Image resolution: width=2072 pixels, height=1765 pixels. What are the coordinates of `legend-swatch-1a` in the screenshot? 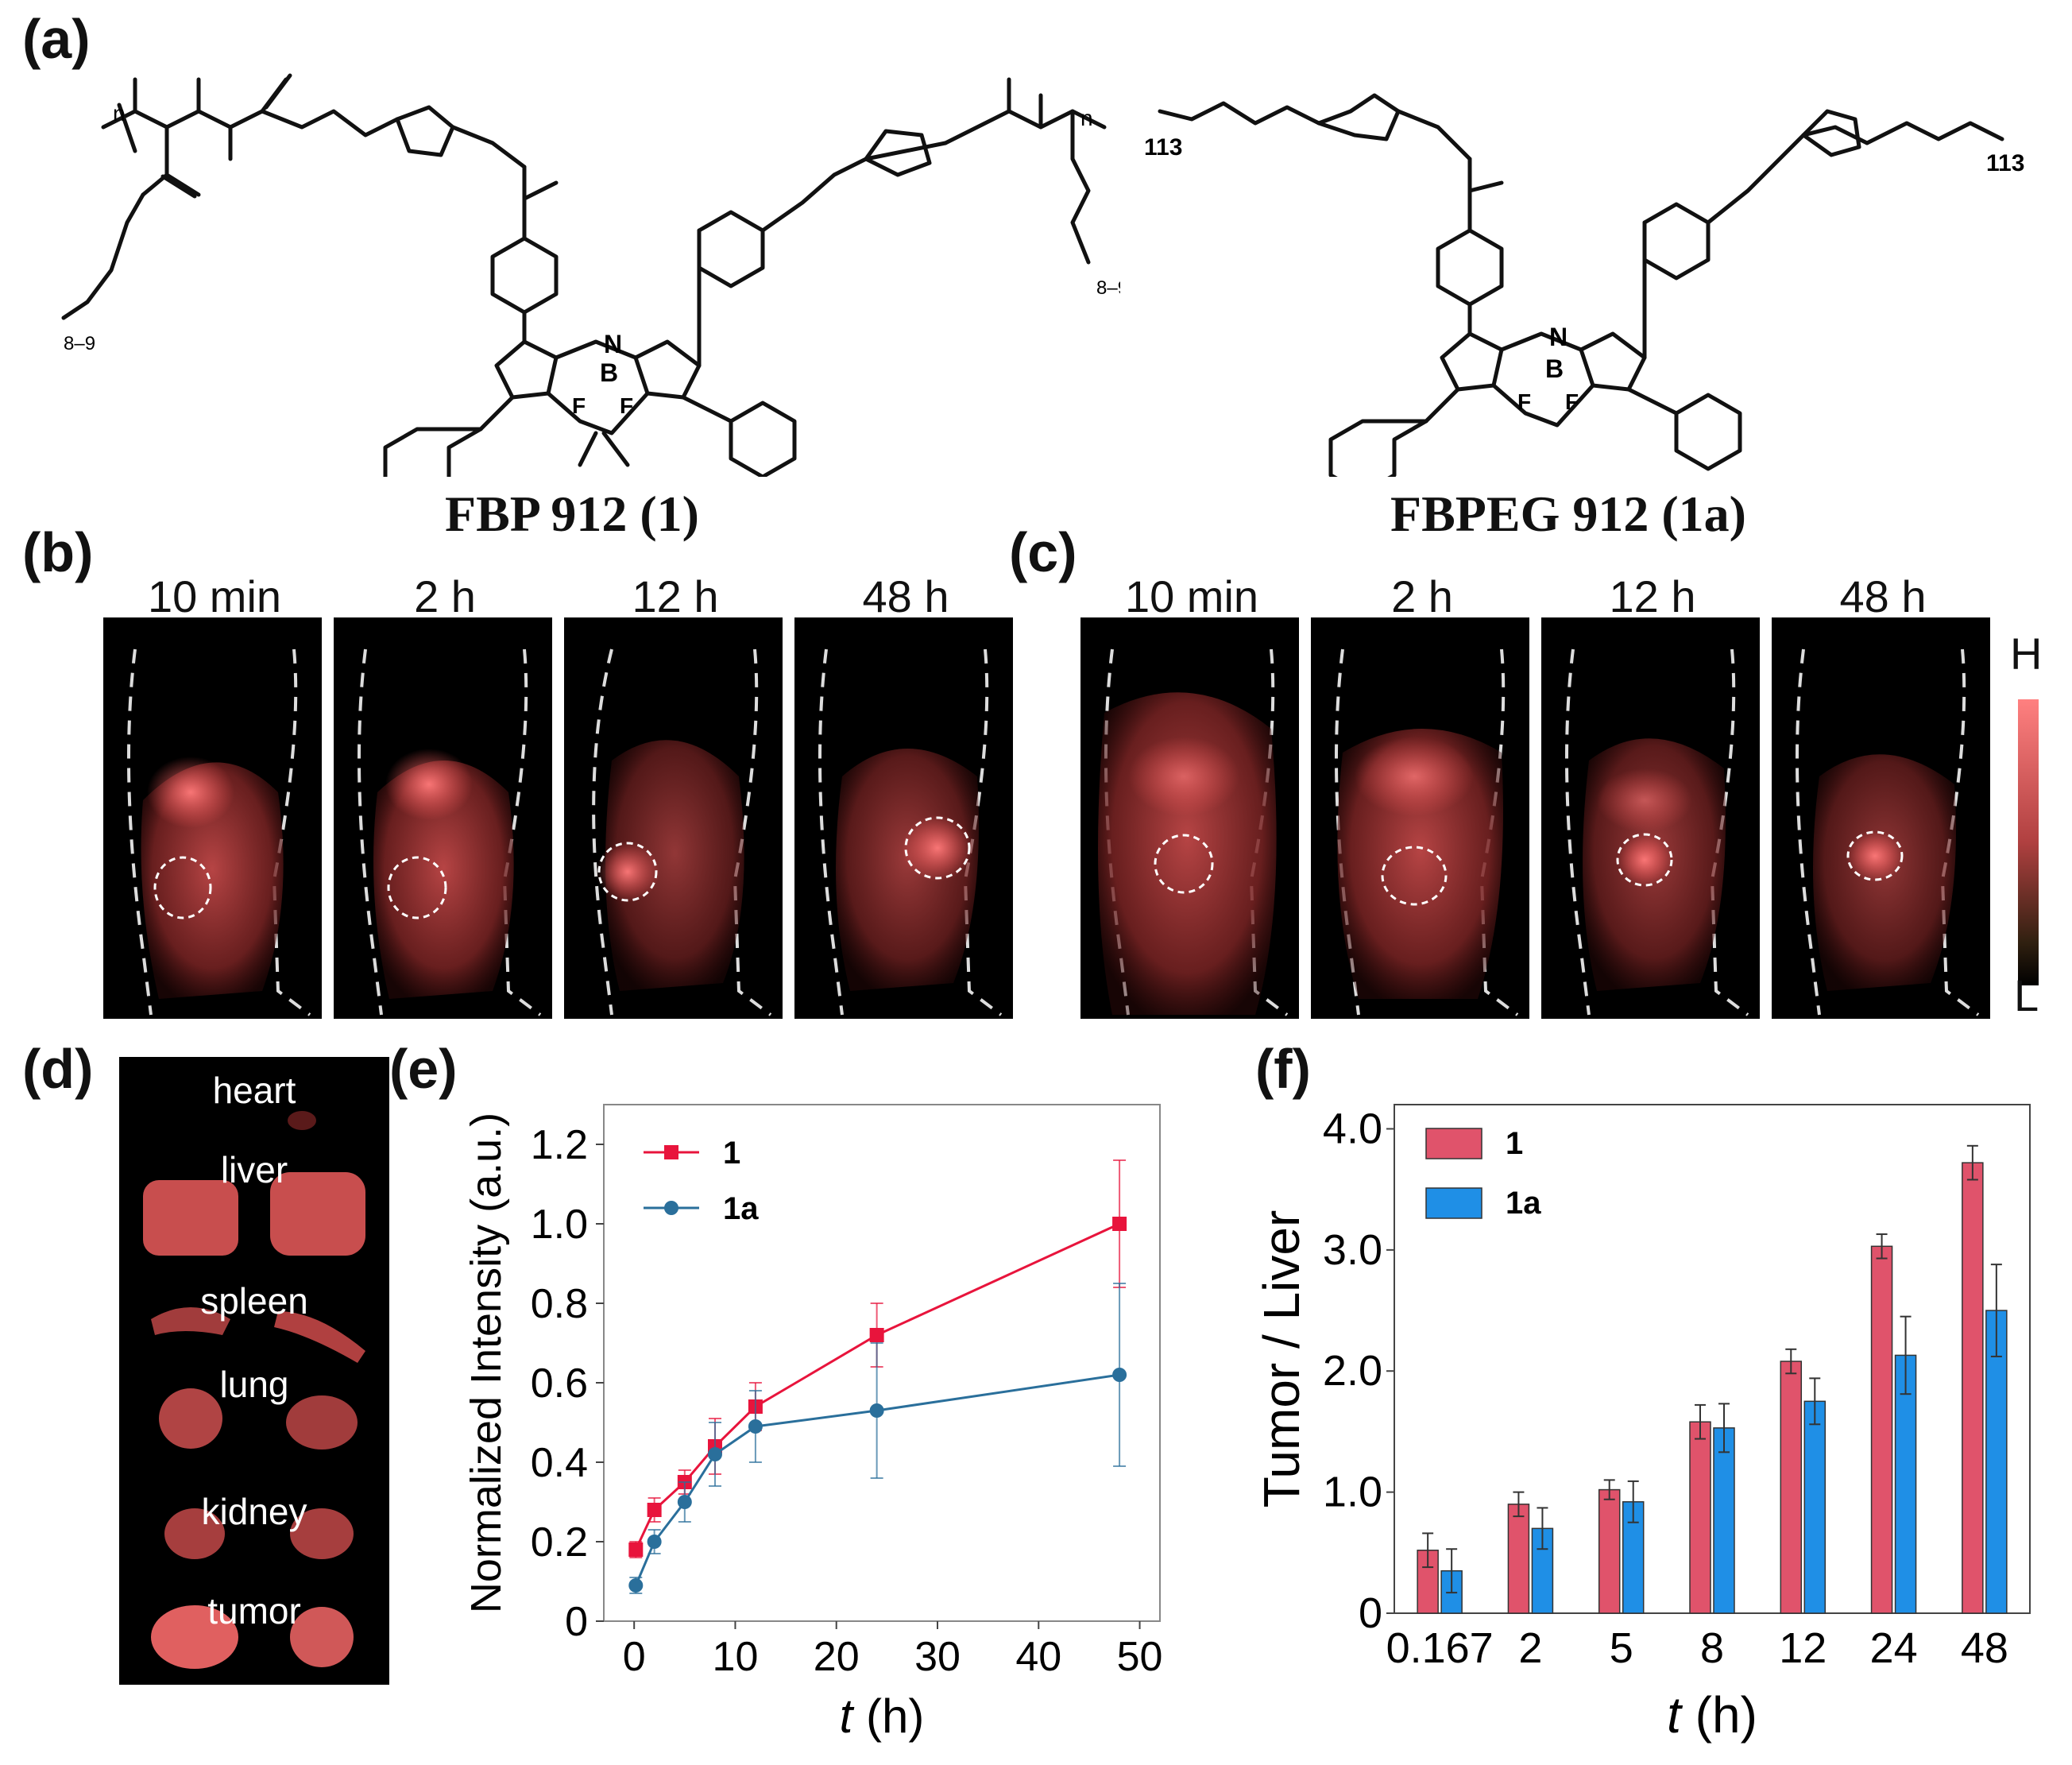 It's located at (1453, 1203).